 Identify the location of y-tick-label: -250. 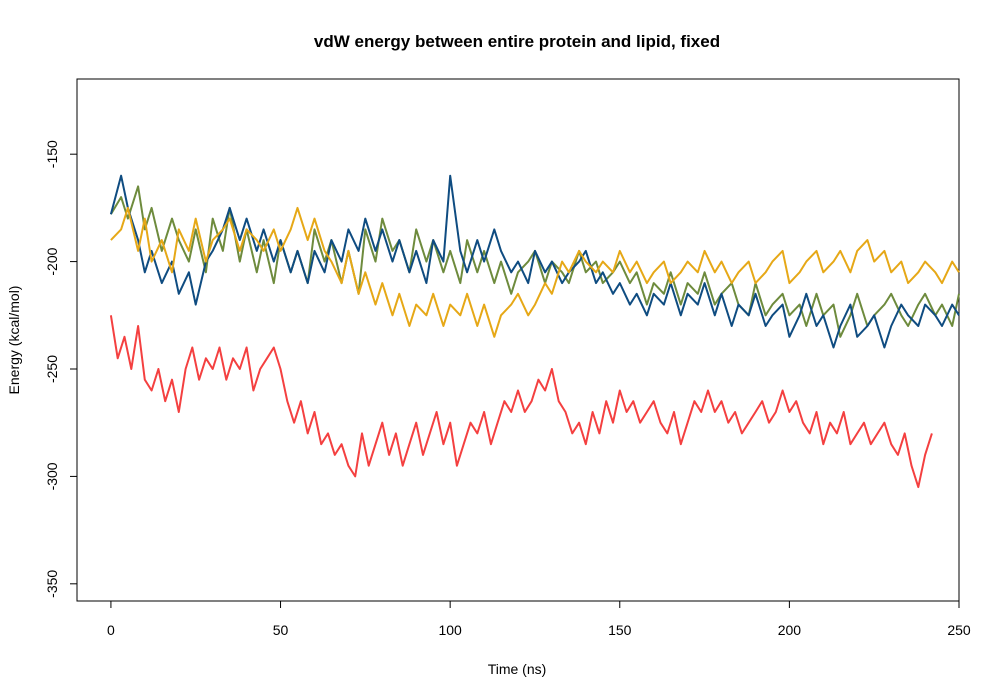
(52, 369).